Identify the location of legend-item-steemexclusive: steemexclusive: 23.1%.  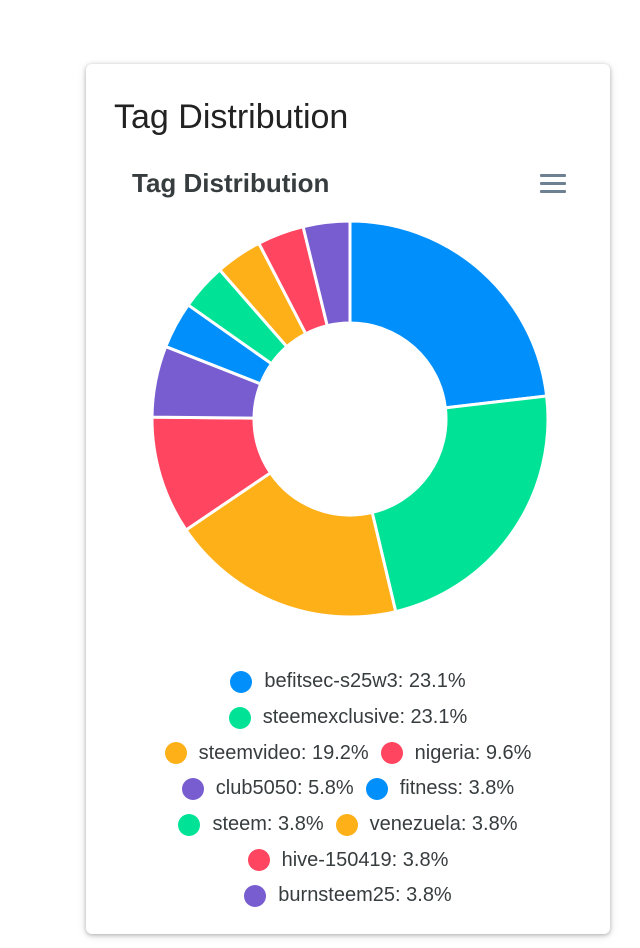
(348, 717).